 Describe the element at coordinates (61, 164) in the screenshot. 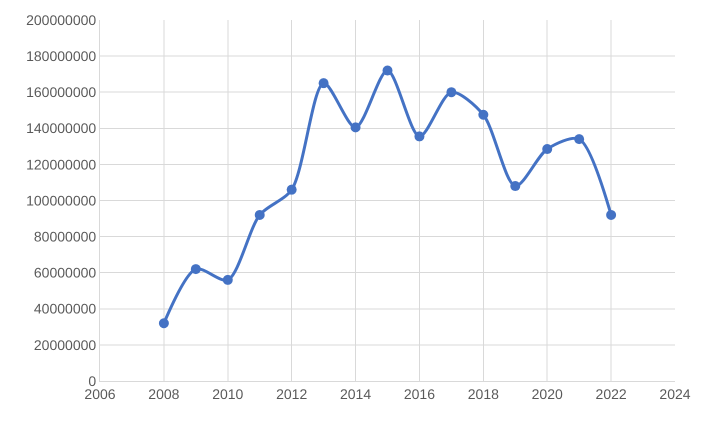

I see `y-tick-label: 120000000` at that location.